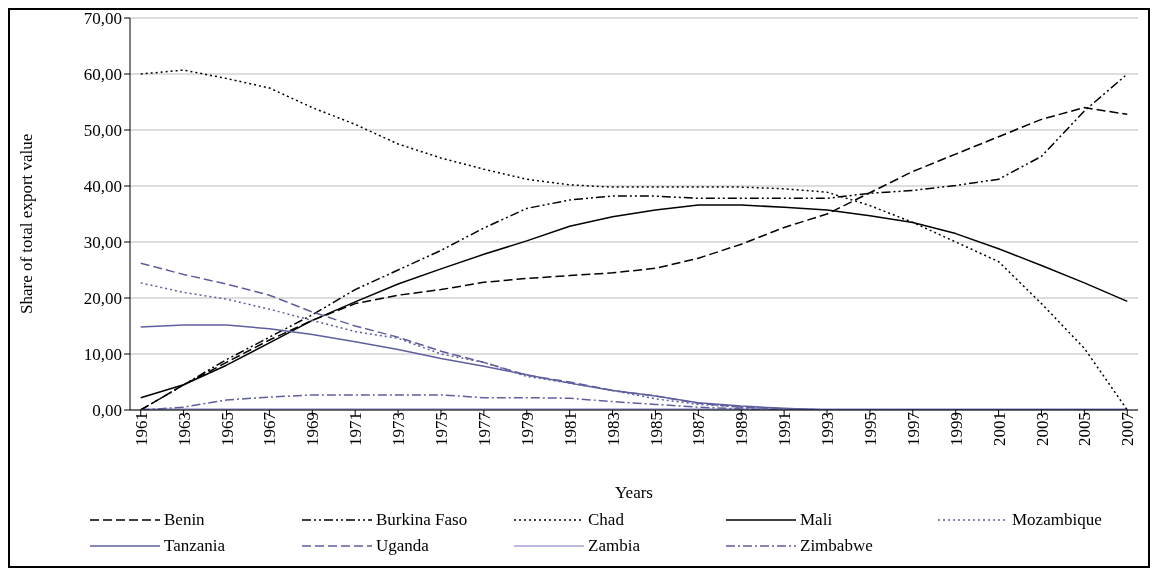 The image size is (1160, 581). Describe the element at coordinates (422, 520) in the screenshot. I see `legend-label: Burkina Faso` at that location.